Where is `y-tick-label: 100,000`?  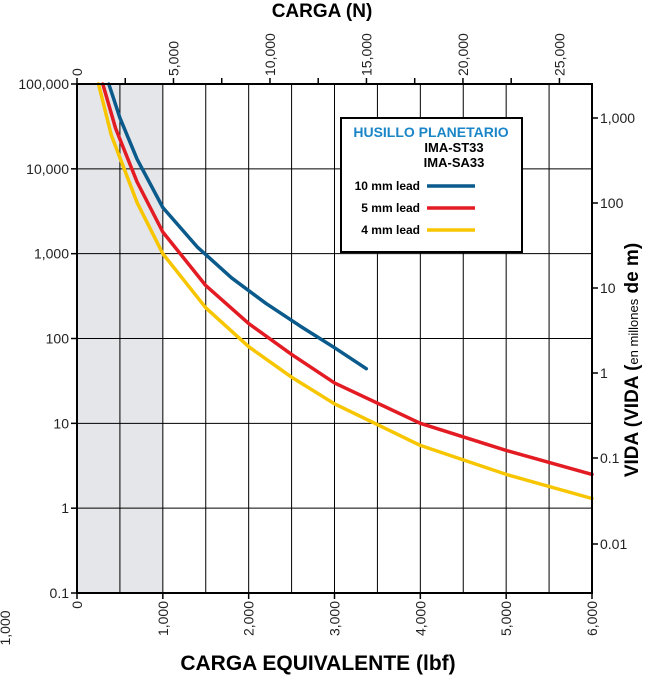 y-tick-label: 100,000 is located at coordinates (43, 84).